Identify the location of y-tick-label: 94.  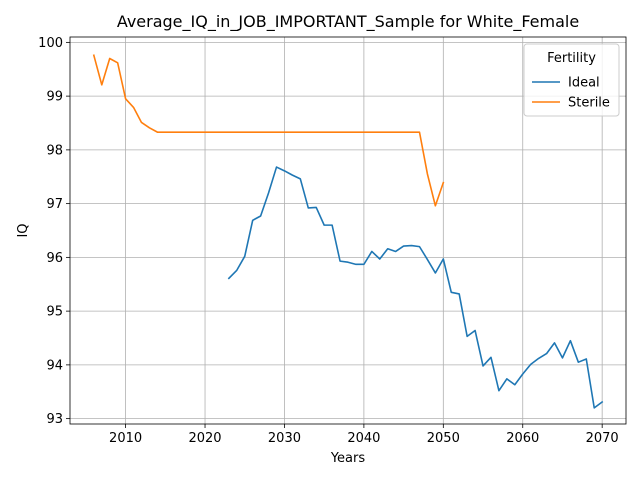
(54, 365).